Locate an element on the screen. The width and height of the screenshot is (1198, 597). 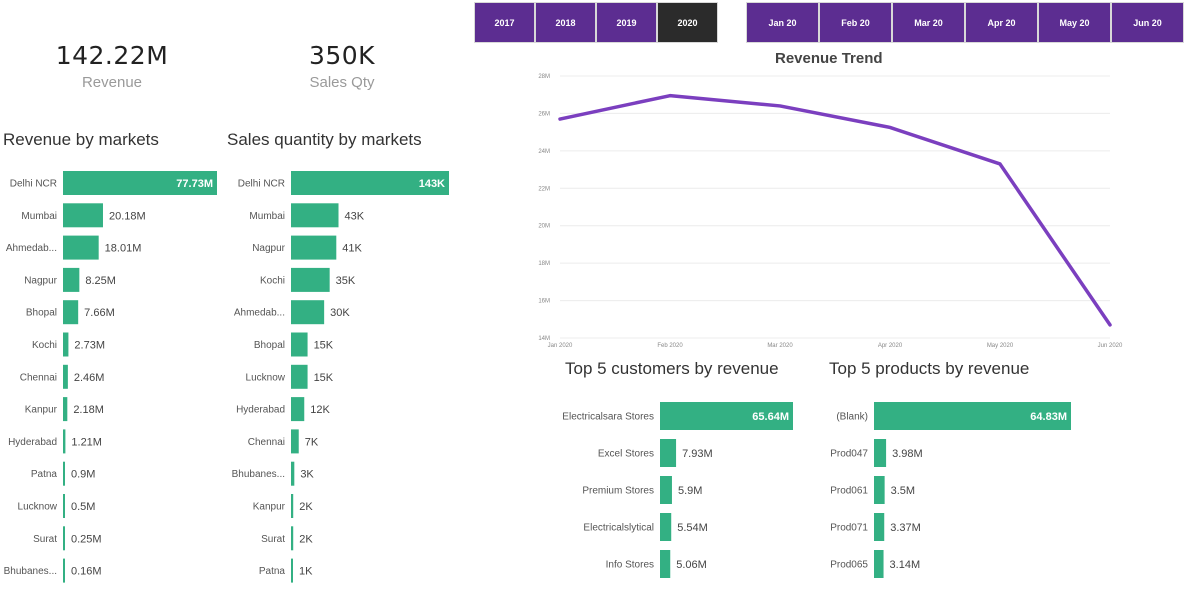
data-label-3: 35K is located at coordinates (346, 281).